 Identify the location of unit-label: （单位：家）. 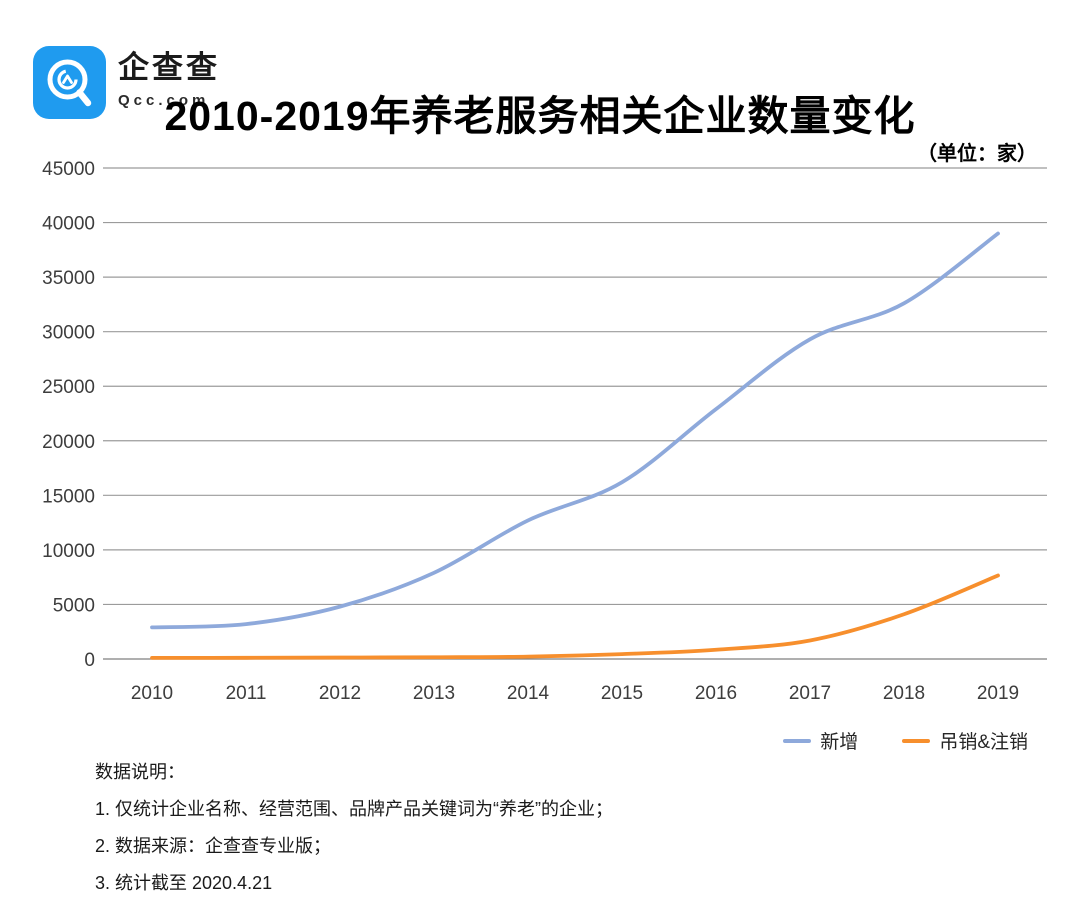
(977, 154).